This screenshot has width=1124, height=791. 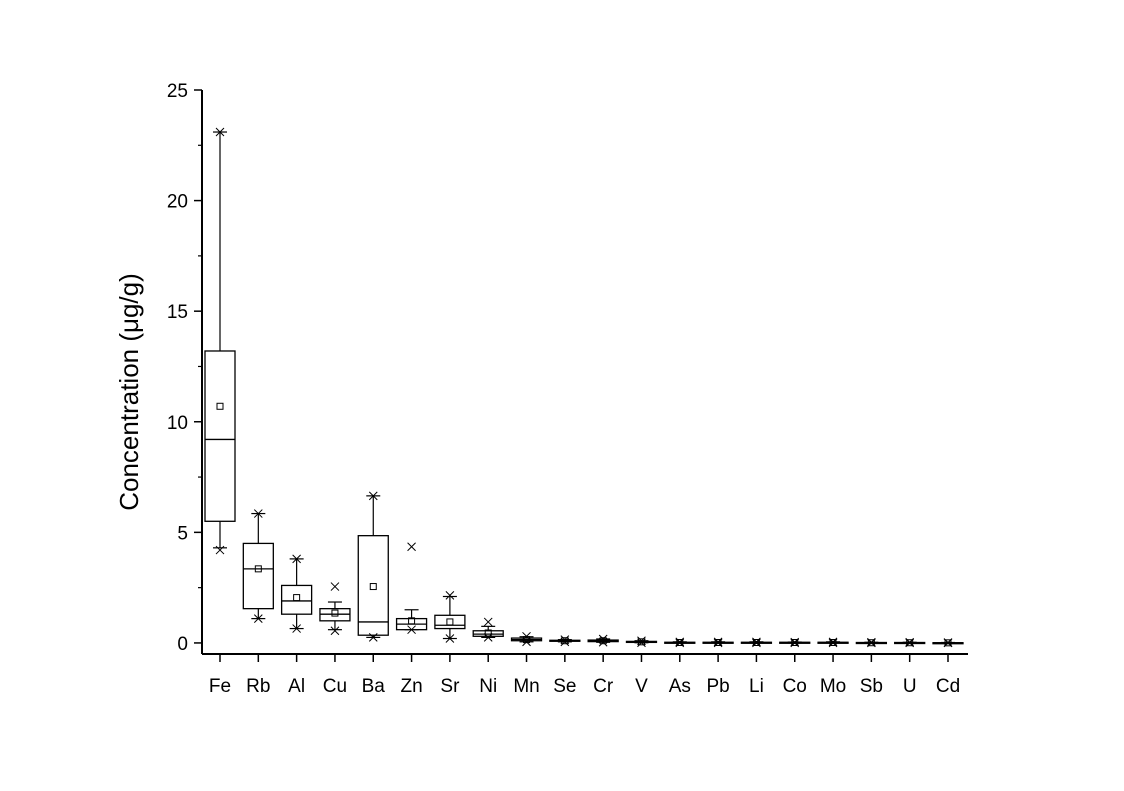 I want to click on y-tick-label: 15, so click(x=177, y=312).